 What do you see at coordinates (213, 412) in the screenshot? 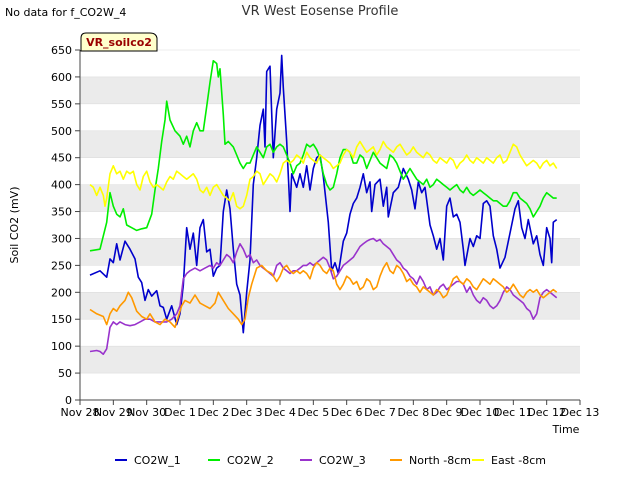
I see `x-tick-label: Dec 2` at bounding box center [213, 412].